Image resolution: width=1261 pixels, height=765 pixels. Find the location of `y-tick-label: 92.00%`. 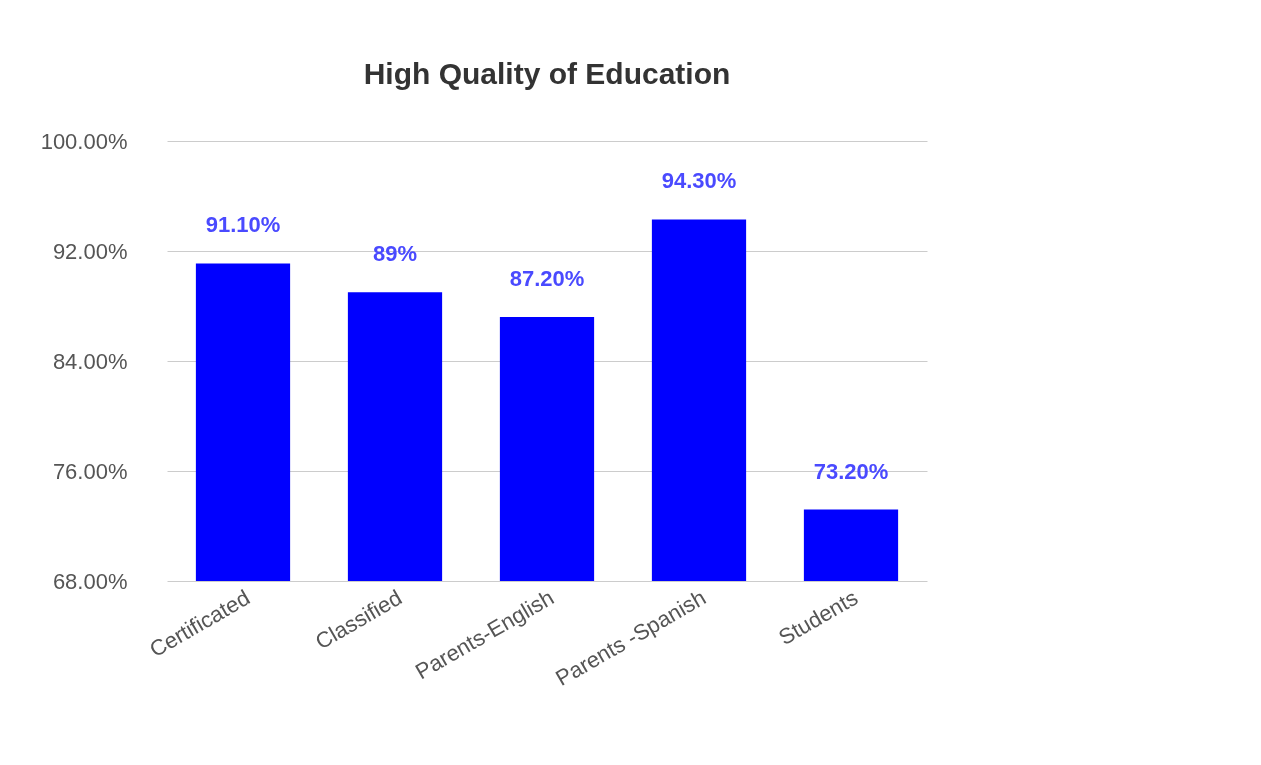

y-tick-label: 92.00% is located at coordinates (90, 251).